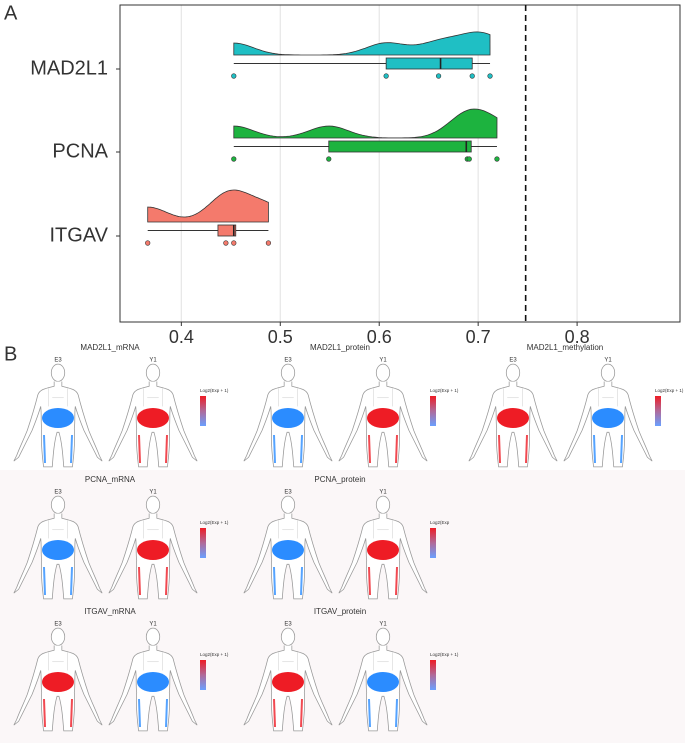 This screenshot has width=685, height=743. I want to click on map-title: ITGAV_protein, so click(340, 611).